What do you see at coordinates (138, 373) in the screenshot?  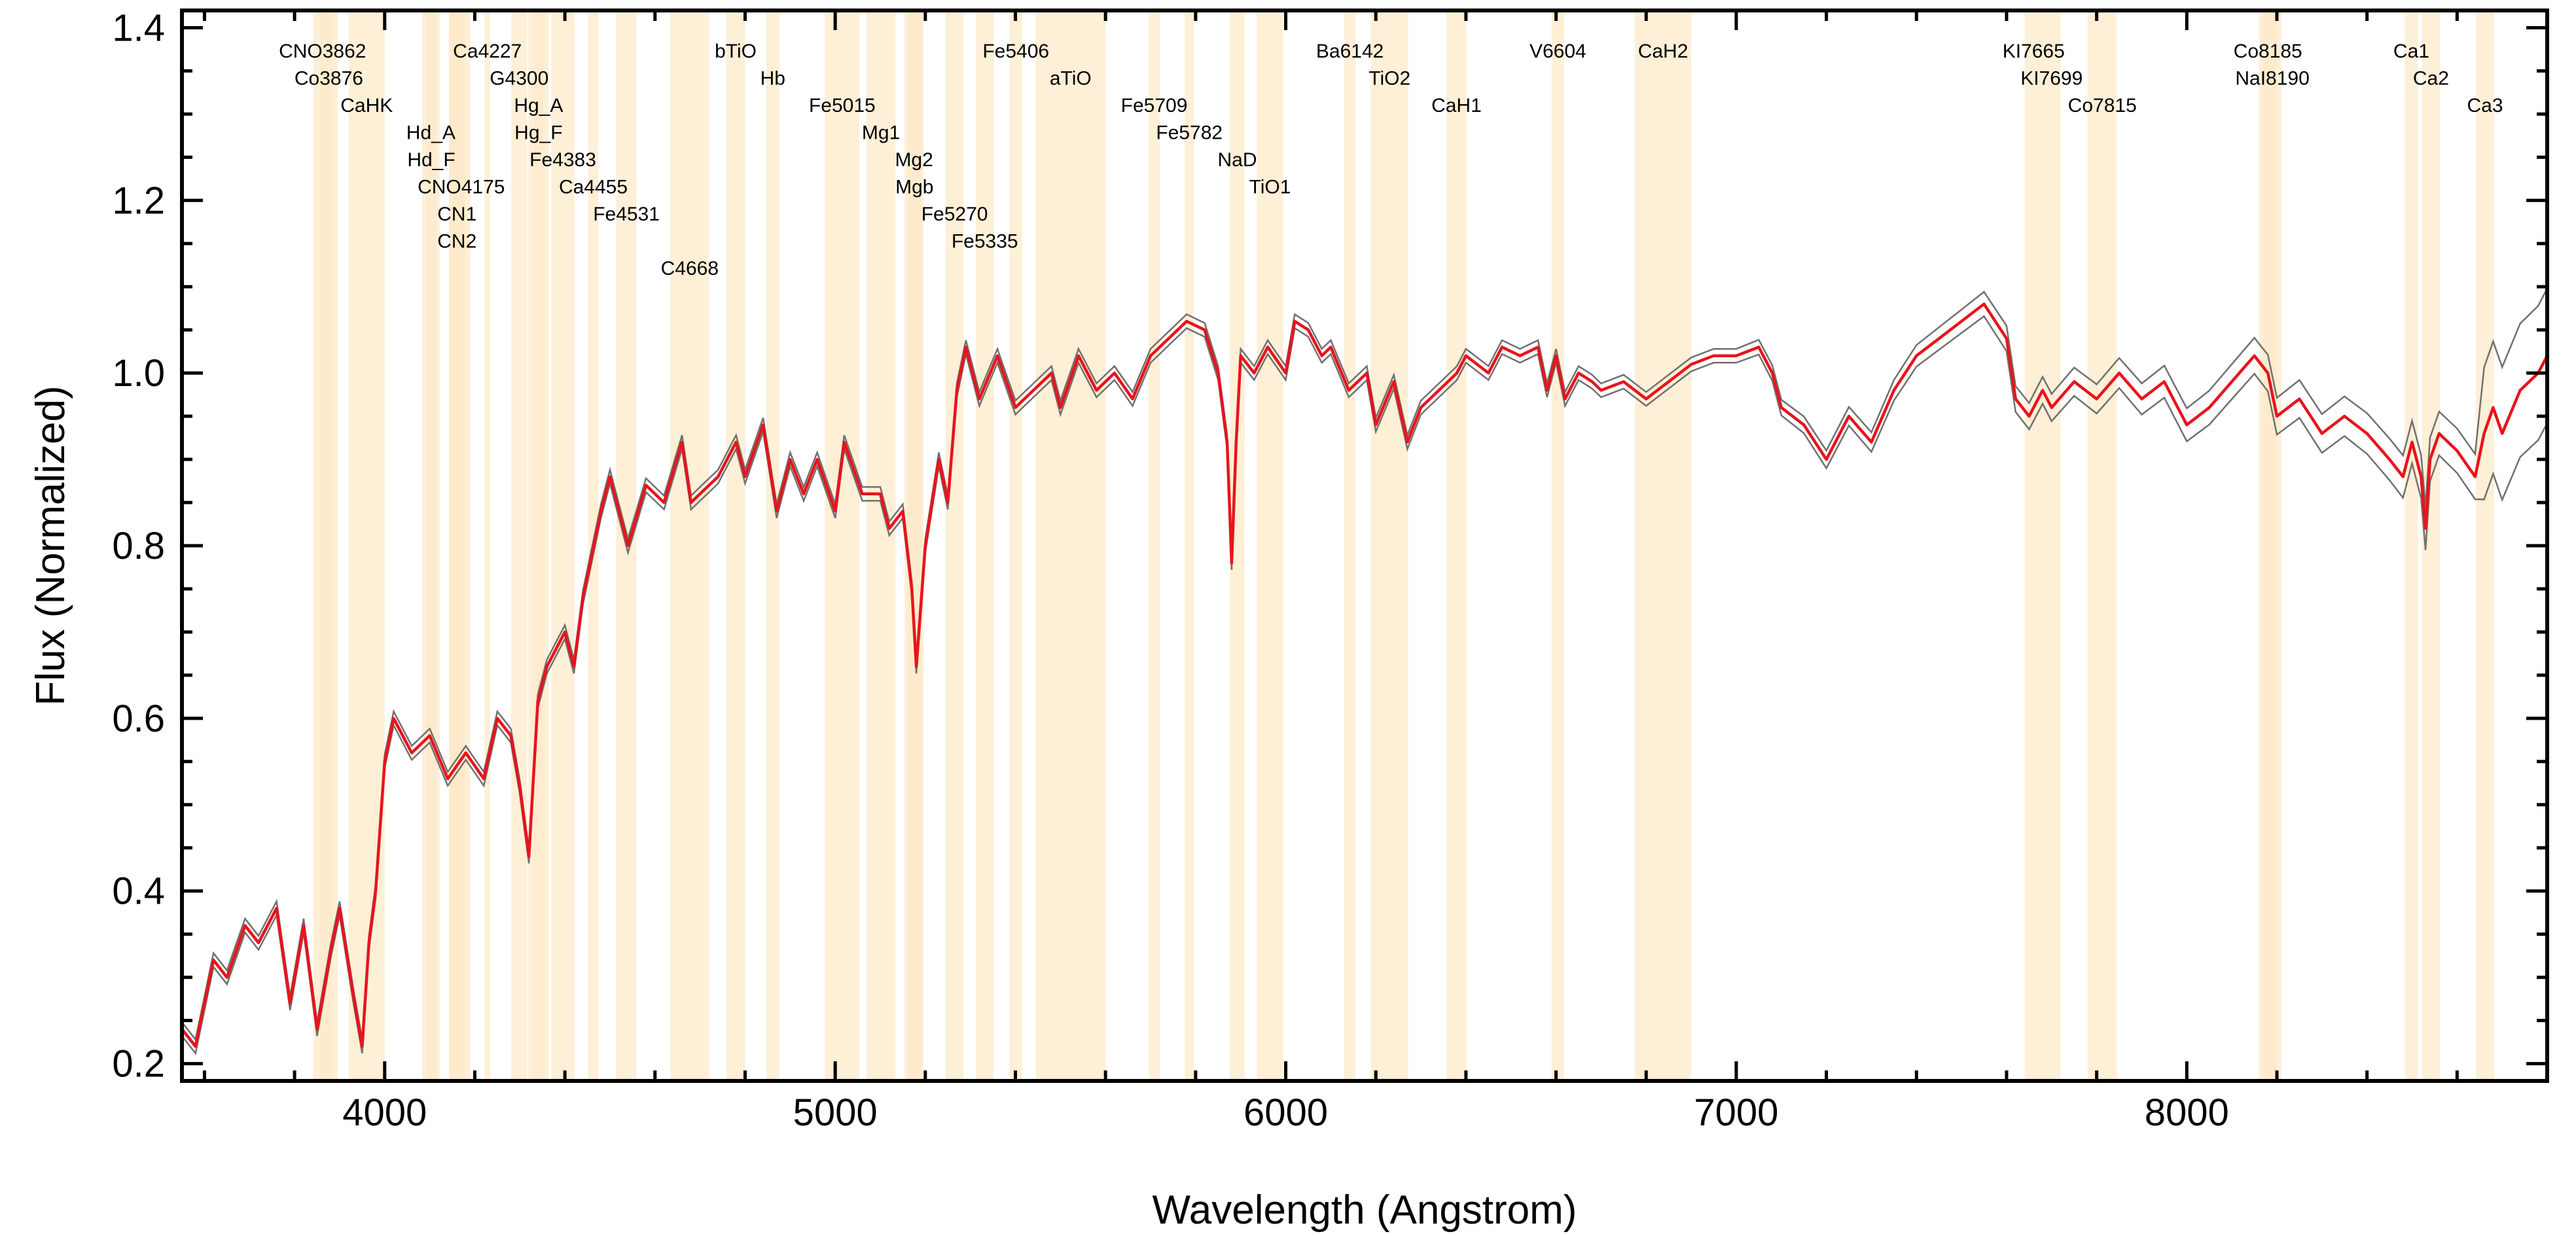 I see `y-tick-label: 1.0` at bounding box center [138, 373].